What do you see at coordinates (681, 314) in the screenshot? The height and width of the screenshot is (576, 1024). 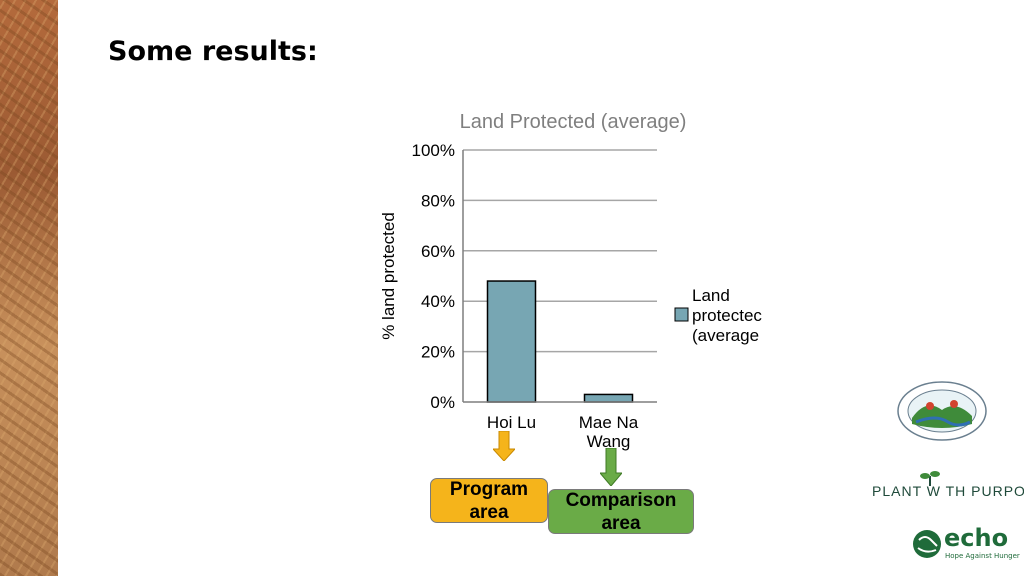 I see `legend-swatch` at bounding box center [681, 314].